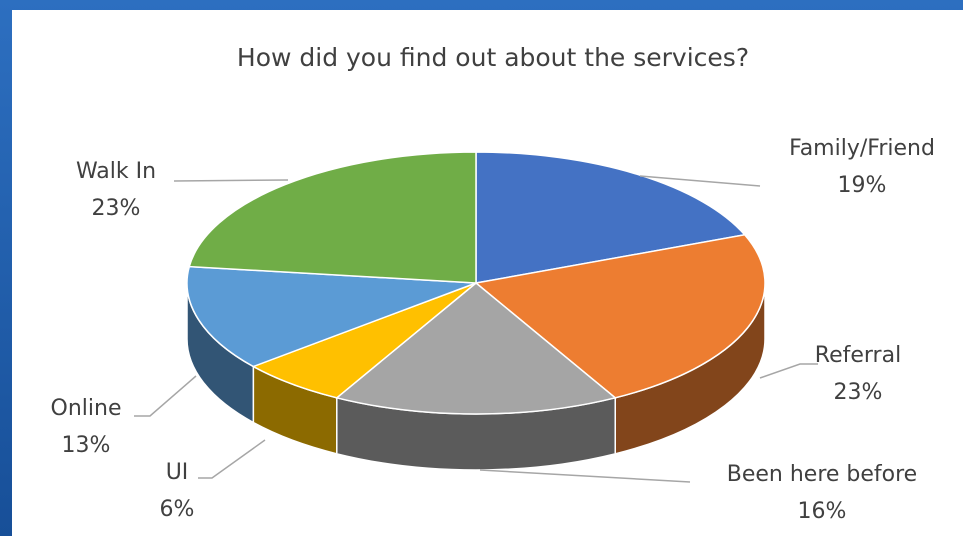  What do you see at coordinates (858, 355) in the screenshot?
I see `slice-label: Referral` at bounding box center [858, 355].